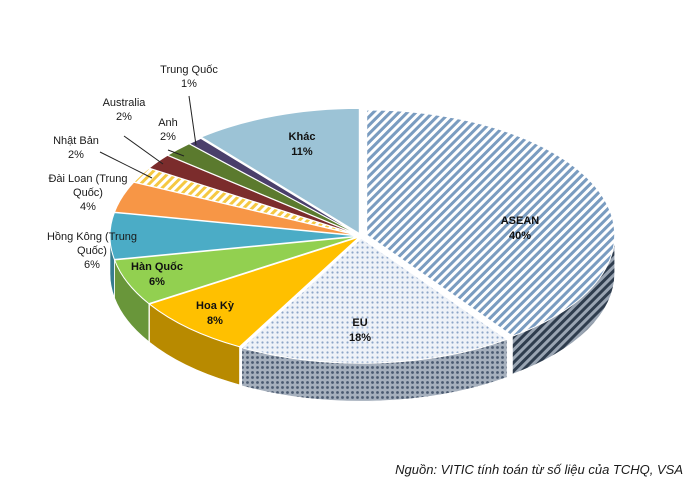  What do you see at coordinates (157, 267) in the screenshot?
I see `data-label-han-quoc: Hàn Quốc` at bounding box center [157, 267].